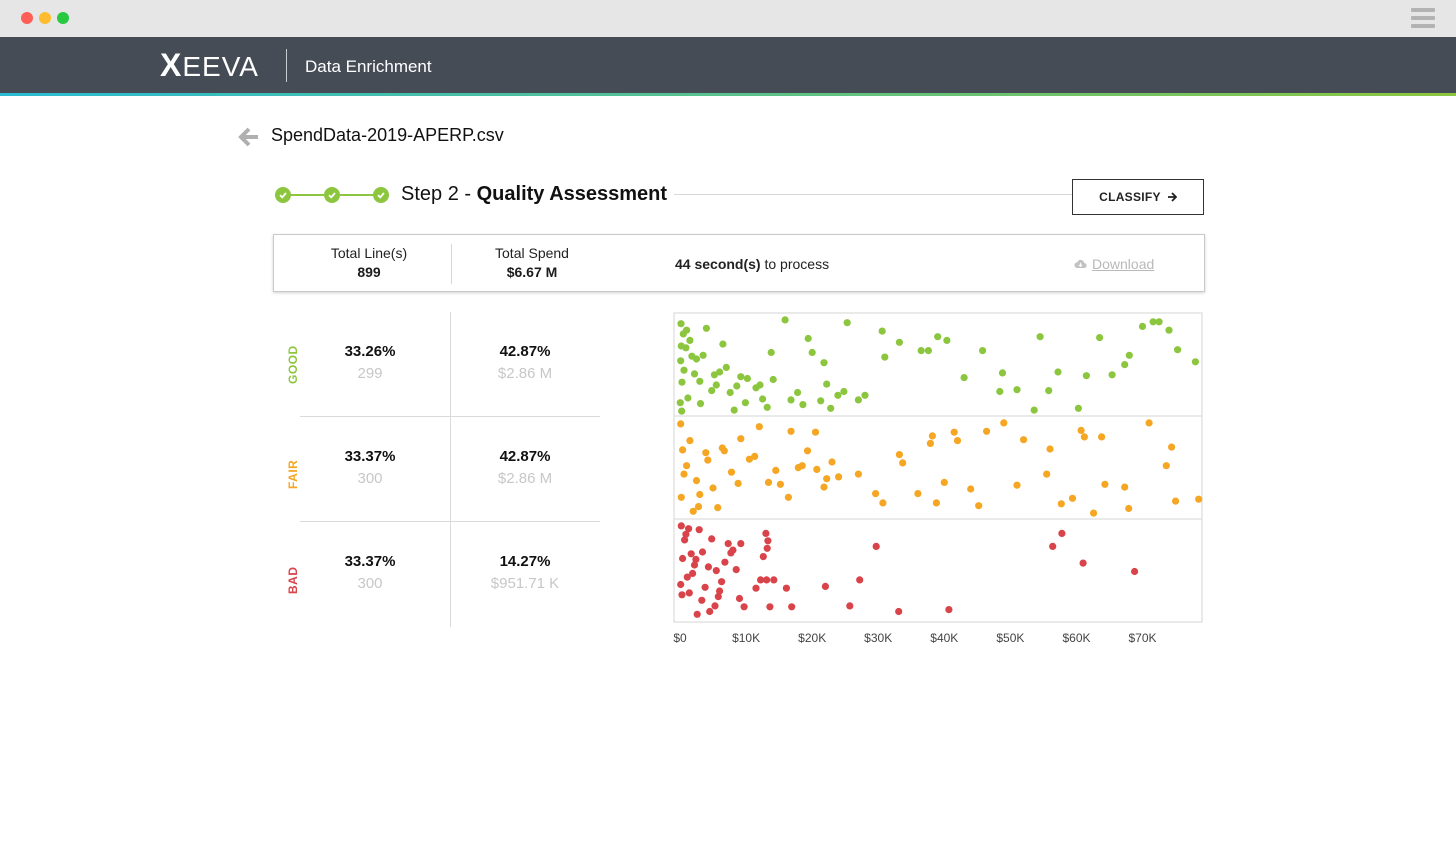  Describe the element at coordinates (370, 478) in the screenshot. I see `fair-lines-count: 300` at that location.